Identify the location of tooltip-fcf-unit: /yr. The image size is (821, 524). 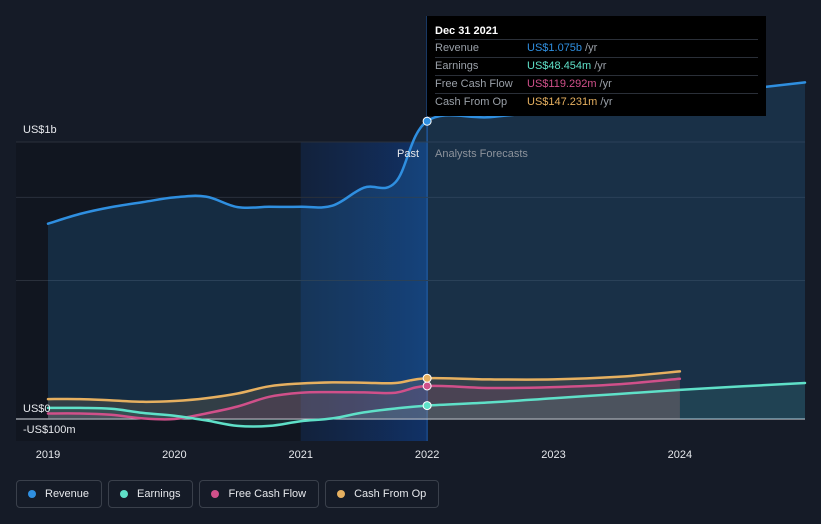
(605, 84).